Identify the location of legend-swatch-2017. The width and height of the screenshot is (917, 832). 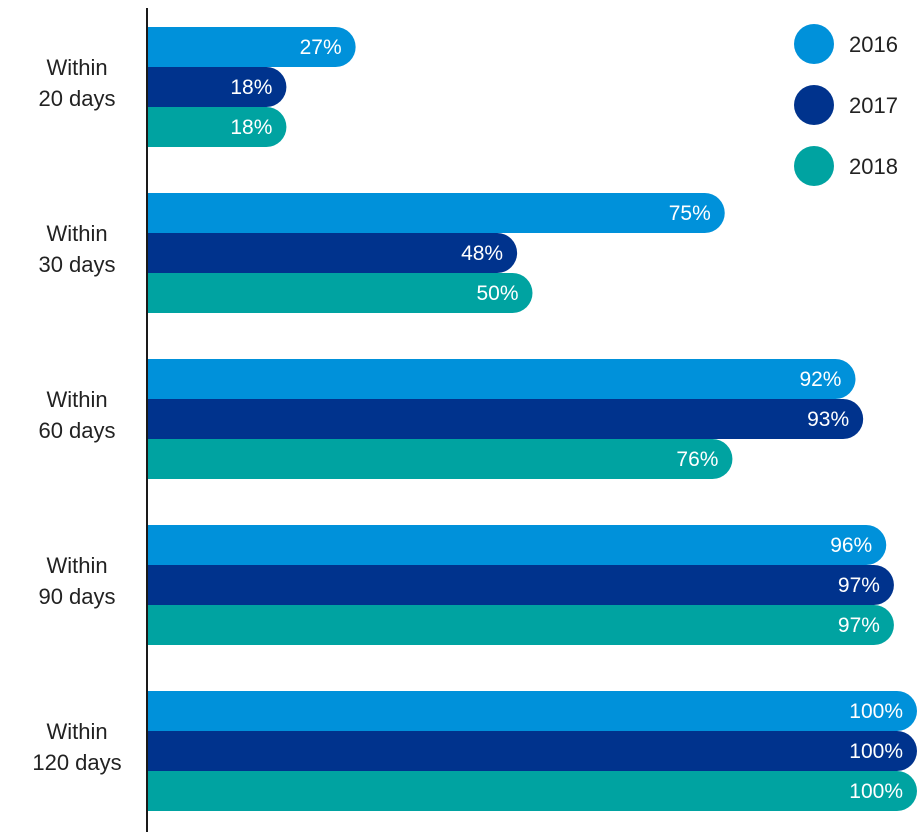
(814, 105).